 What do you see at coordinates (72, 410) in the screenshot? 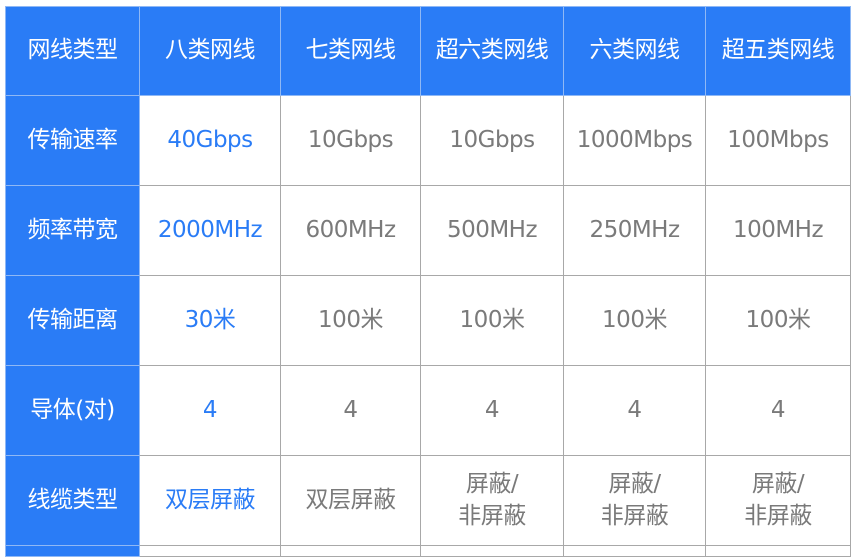
I see `row-label: 导体(对)` at bounding box center [72, 410].